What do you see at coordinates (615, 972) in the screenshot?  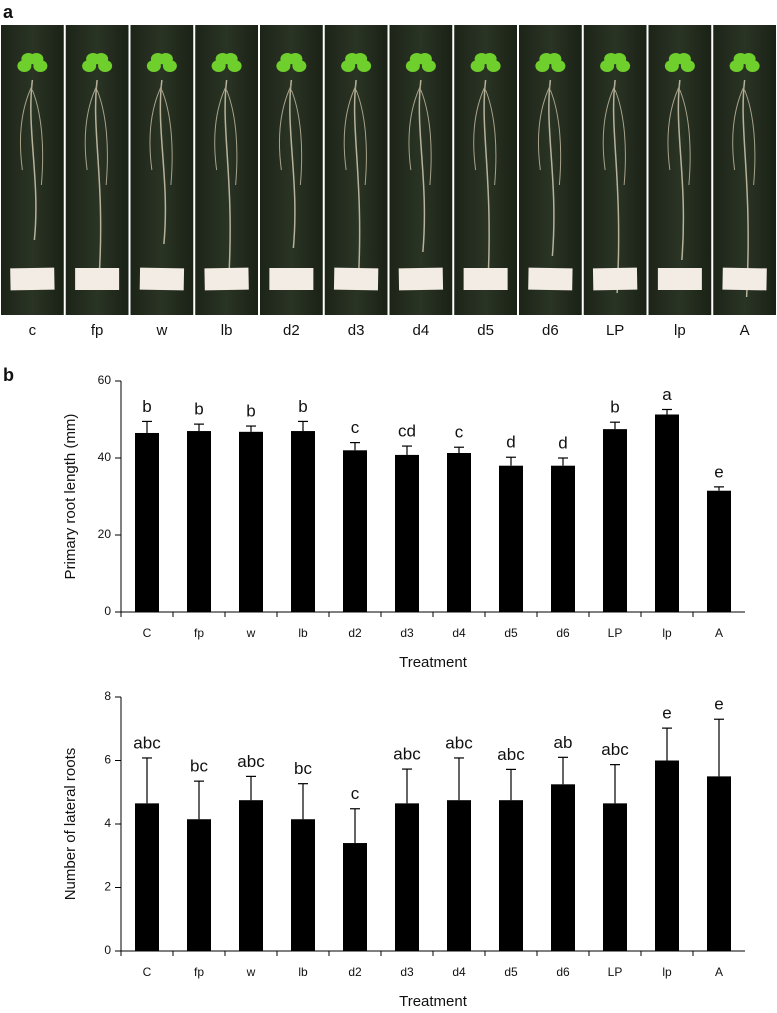 I see `x-tick-label: LP` at bounding box center [615, 972].